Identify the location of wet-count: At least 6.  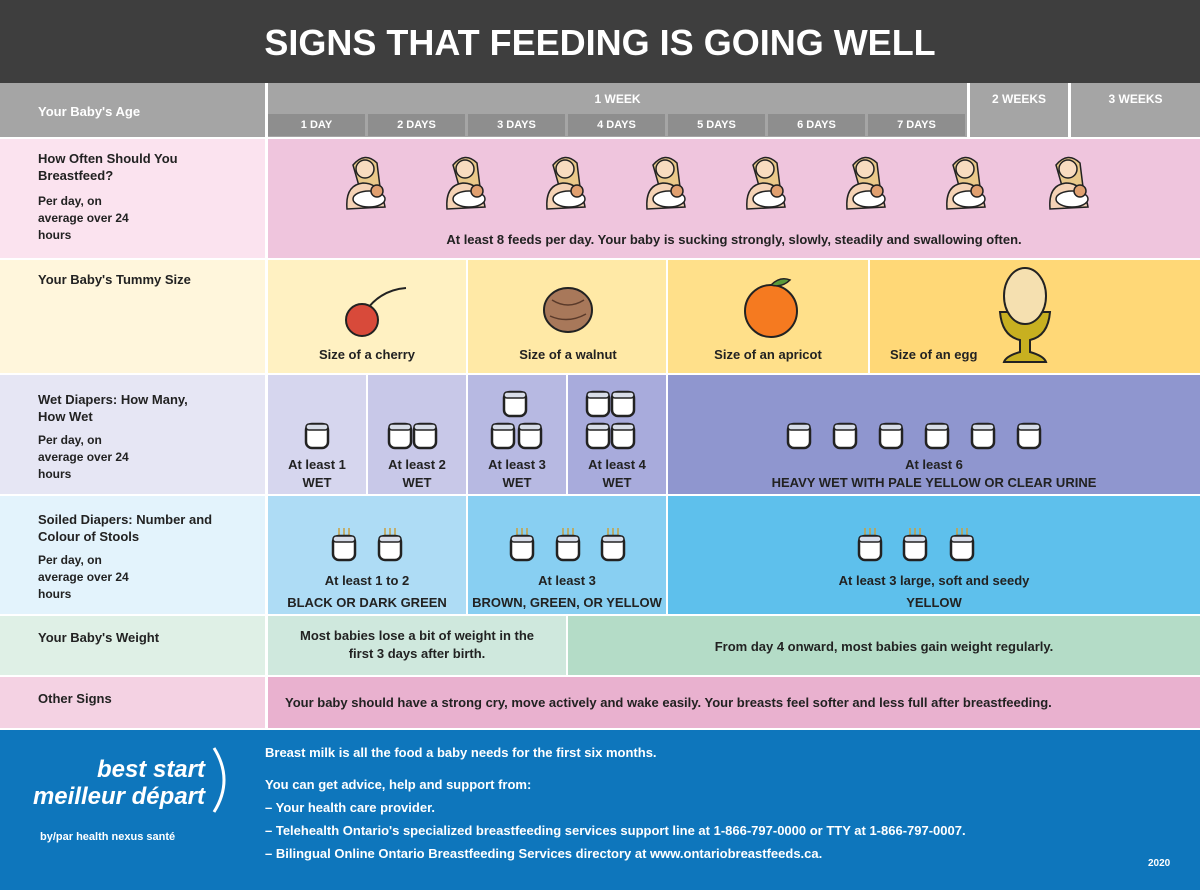
(934, 464).